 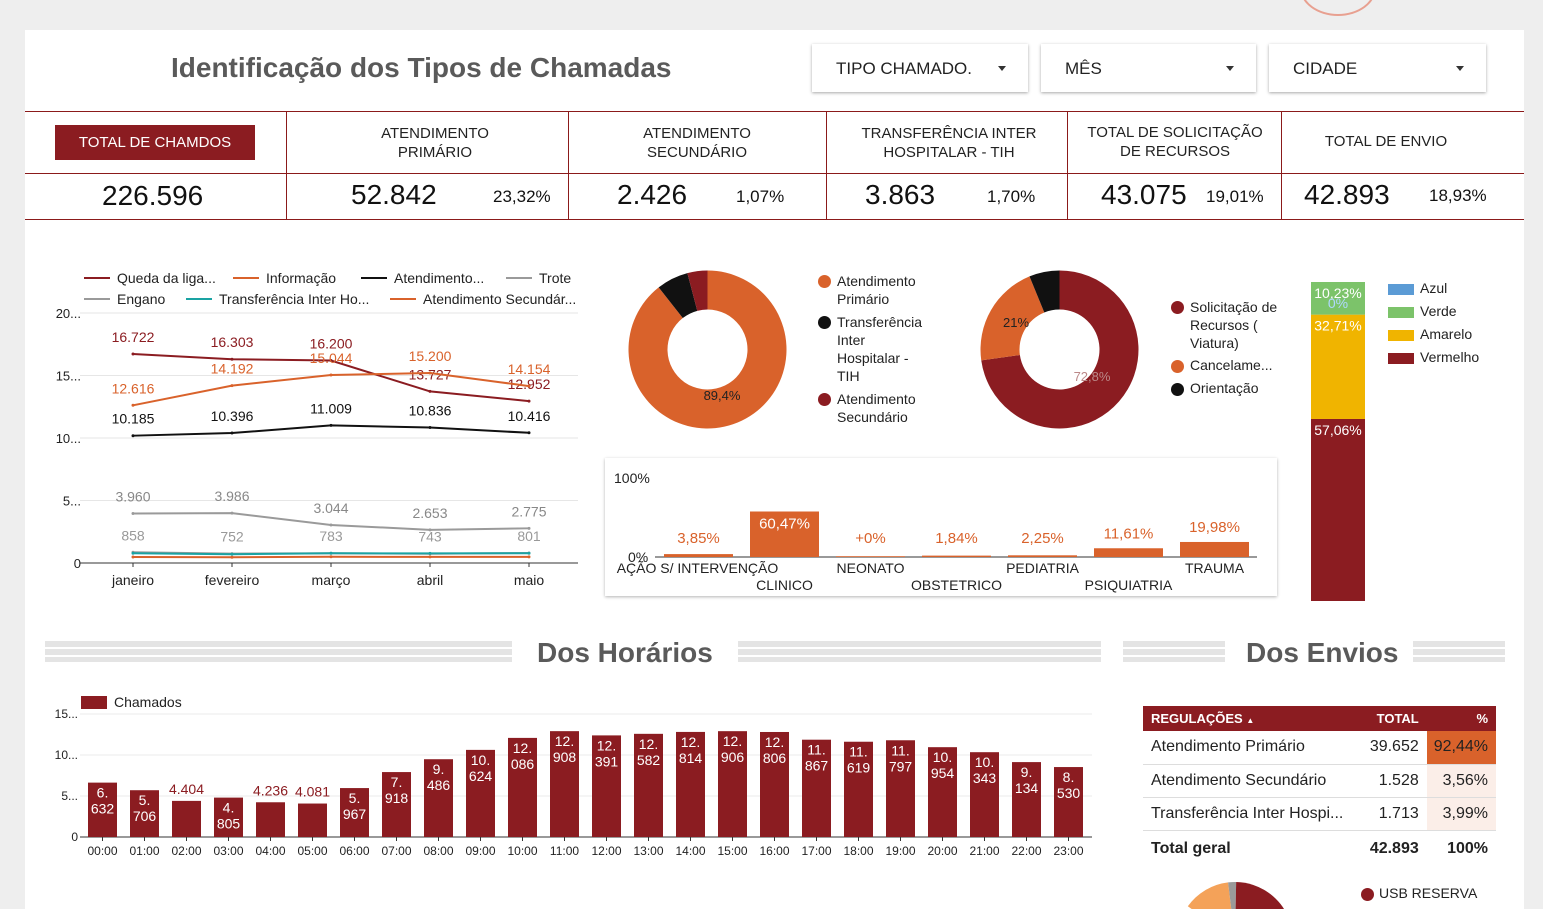 What do you see at coordinates (1230, 68) in the screenshot?
I see `chevron-down-icon` at bounding box center [1230, 68].